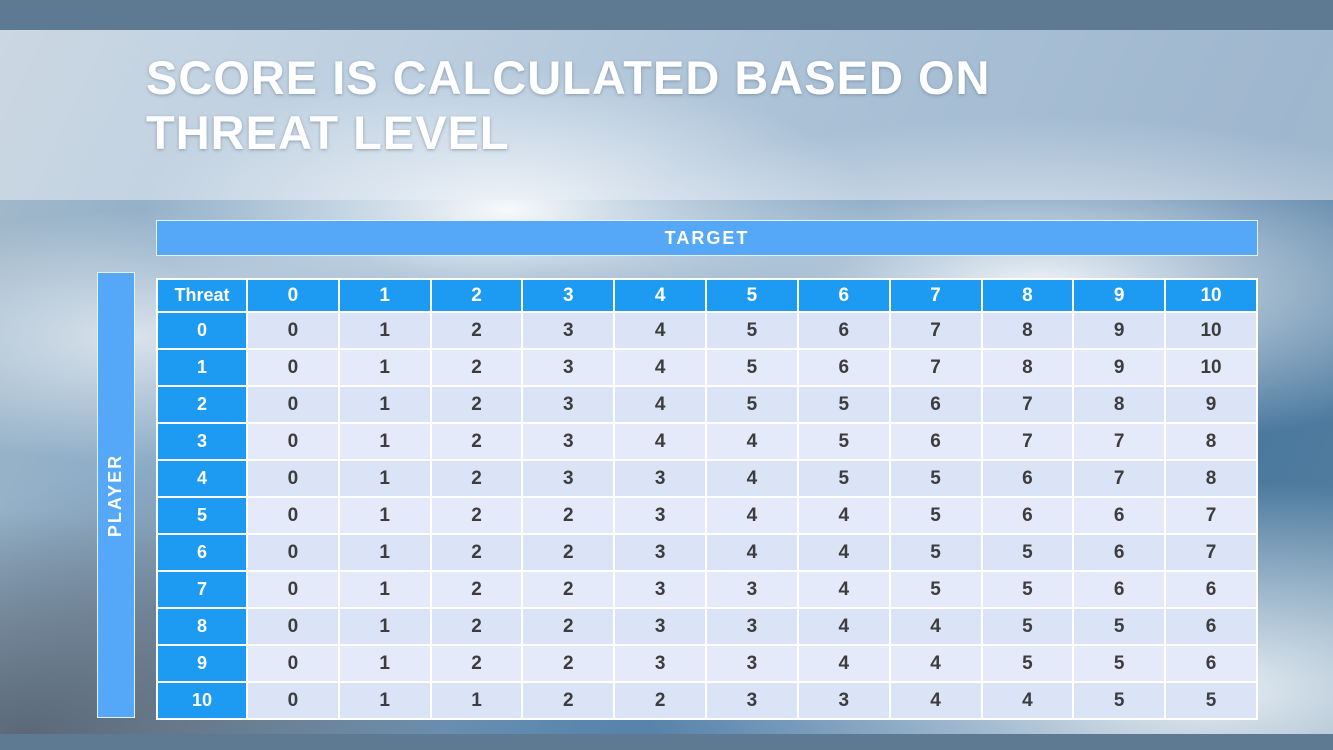 The height and width of the screenshot is (750, 1333). Describe the element at coordinates (202, 589) in the screenshot. I see `row-header: 7` at that location.